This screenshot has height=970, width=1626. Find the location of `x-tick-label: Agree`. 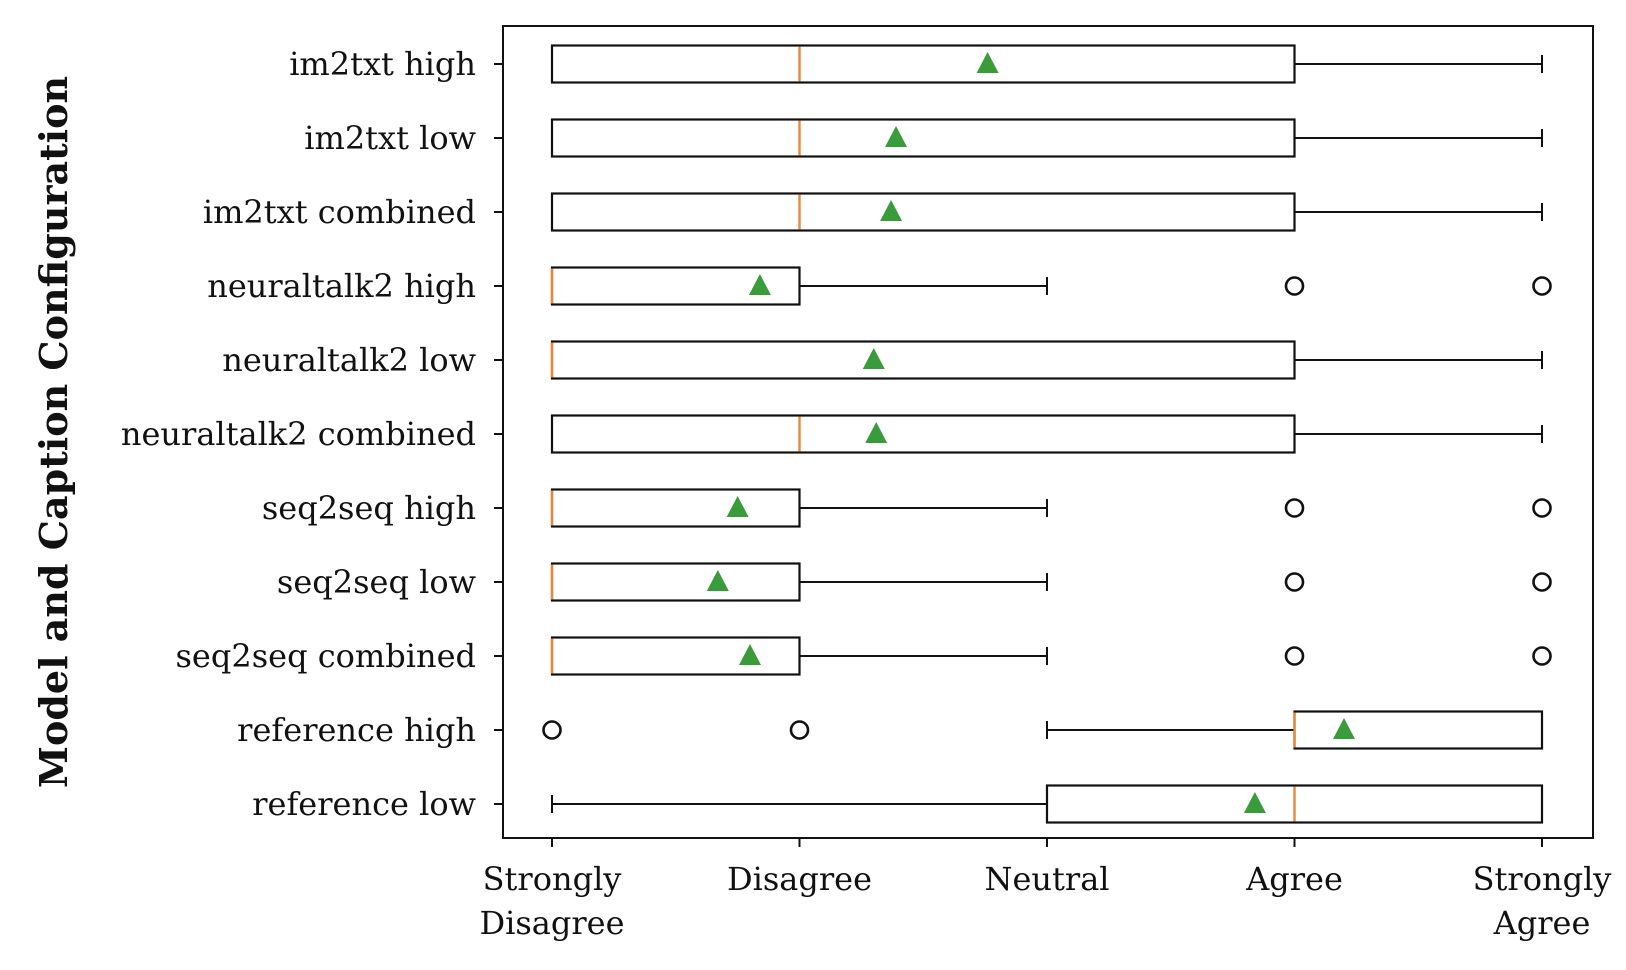

x-tick-label: Agree is located at coordinates (1294, 879).